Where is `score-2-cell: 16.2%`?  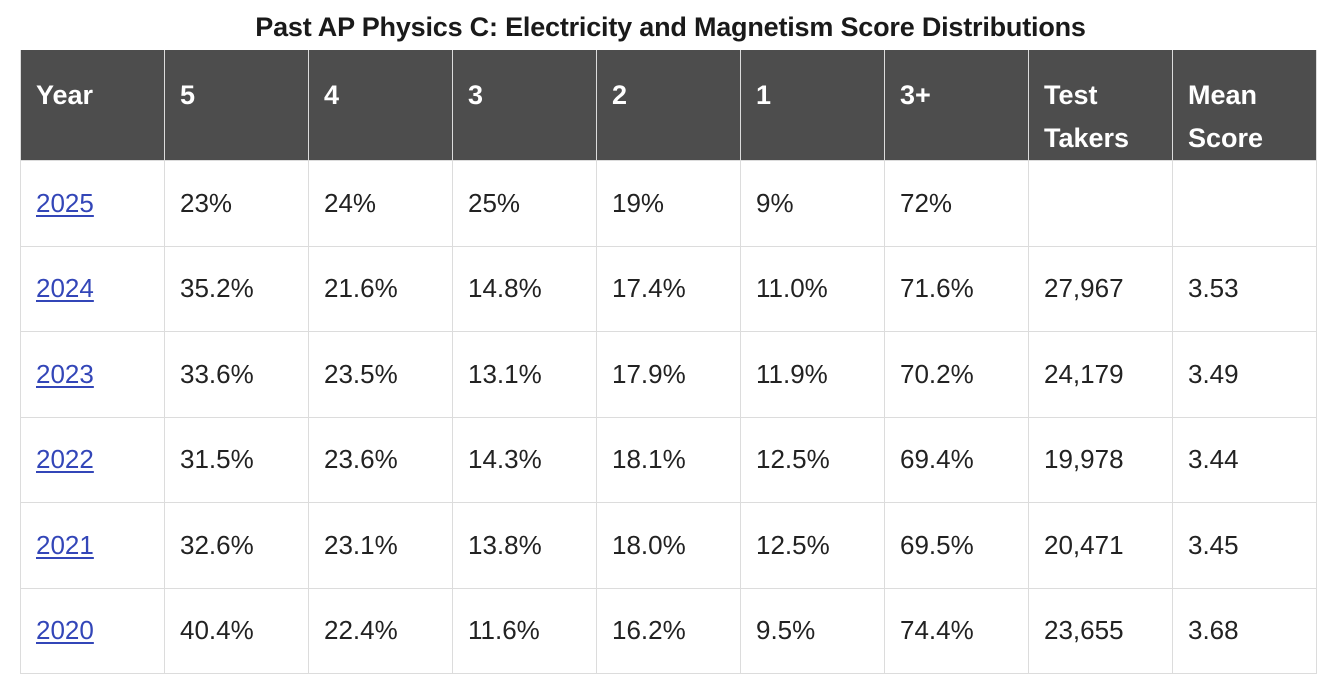 score-2-cell: 16.2% is located at coordinates (668, 630).